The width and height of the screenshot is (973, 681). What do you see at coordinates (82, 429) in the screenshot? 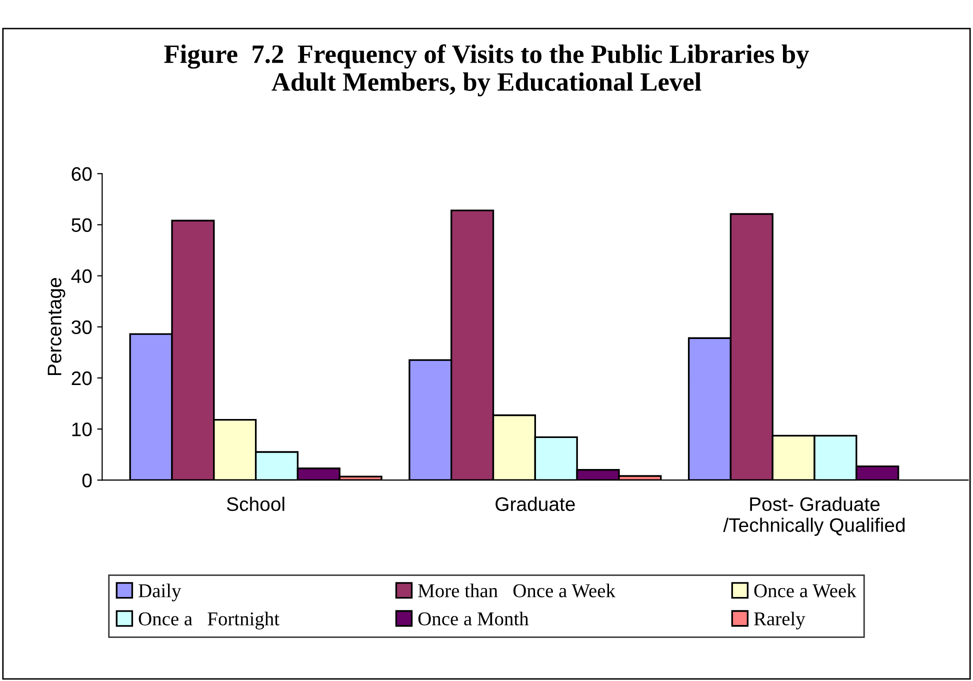
I see `y-tick-label: 10` at bounding box center [82, 429].